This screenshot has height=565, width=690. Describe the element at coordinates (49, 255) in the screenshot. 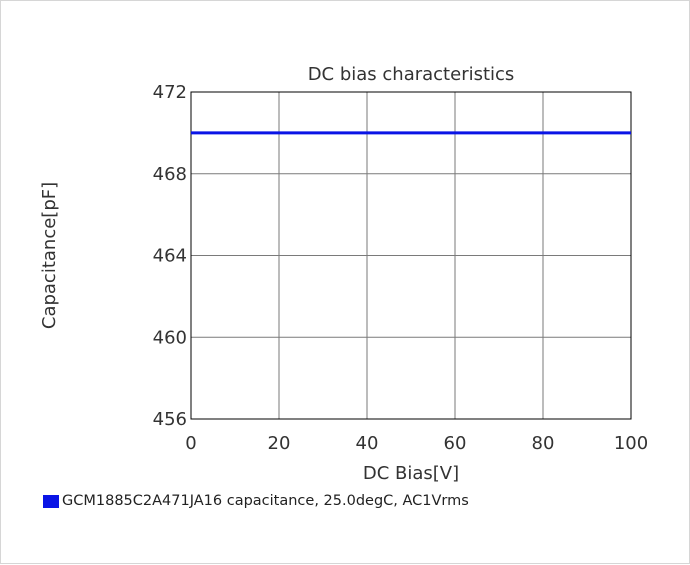

I see `y-axis-label: Capacitance[pF]` at that location.